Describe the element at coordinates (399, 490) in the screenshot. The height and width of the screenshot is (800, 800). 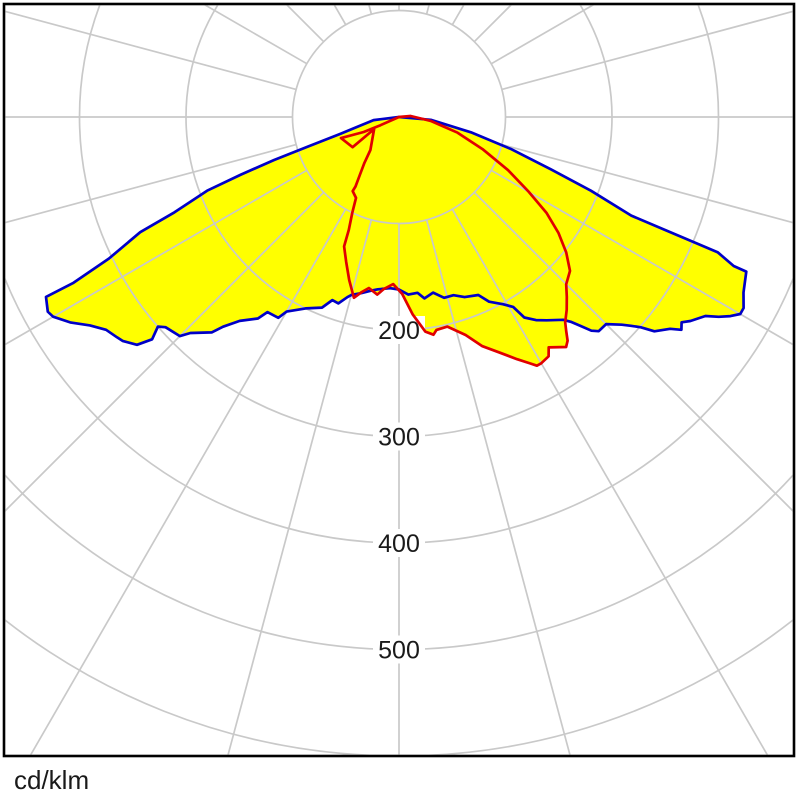
I see `radial-tick-label-layer: 200 300 400 500` at that location.